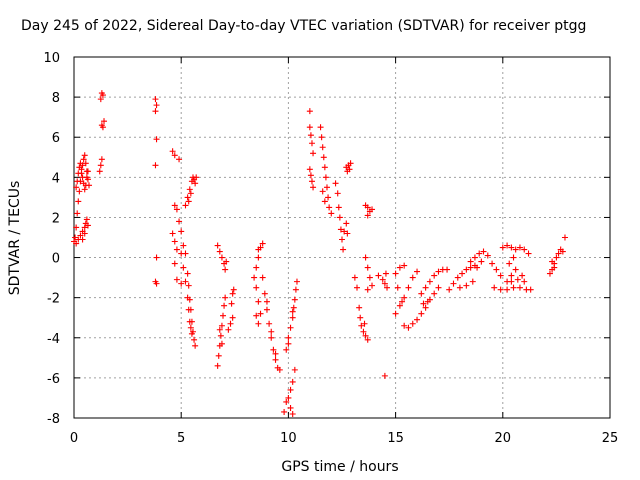  Describe the element at coordinates (311, 149) in the screenshot. I see `series-sat-q` at that location.